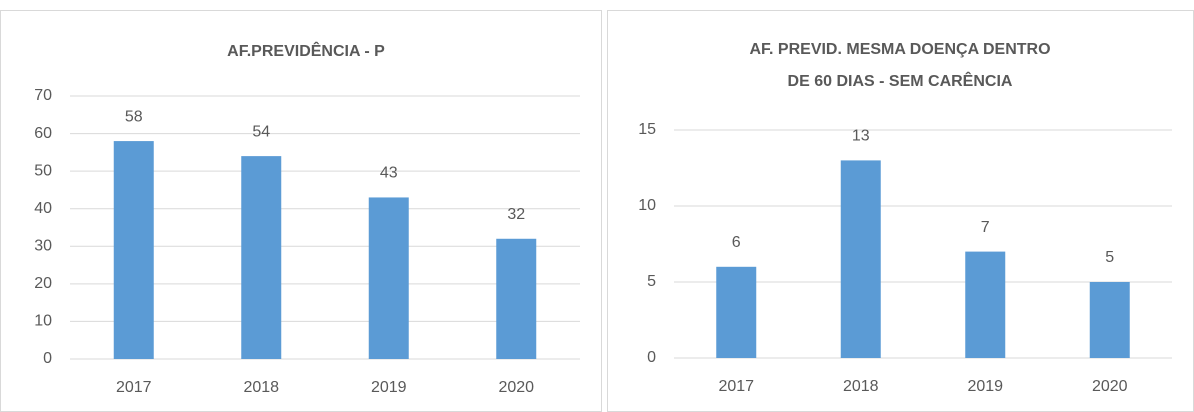 The width and height of the screenshot is (1194, 412). I want to click on data-label: 32, so click(516, 214).